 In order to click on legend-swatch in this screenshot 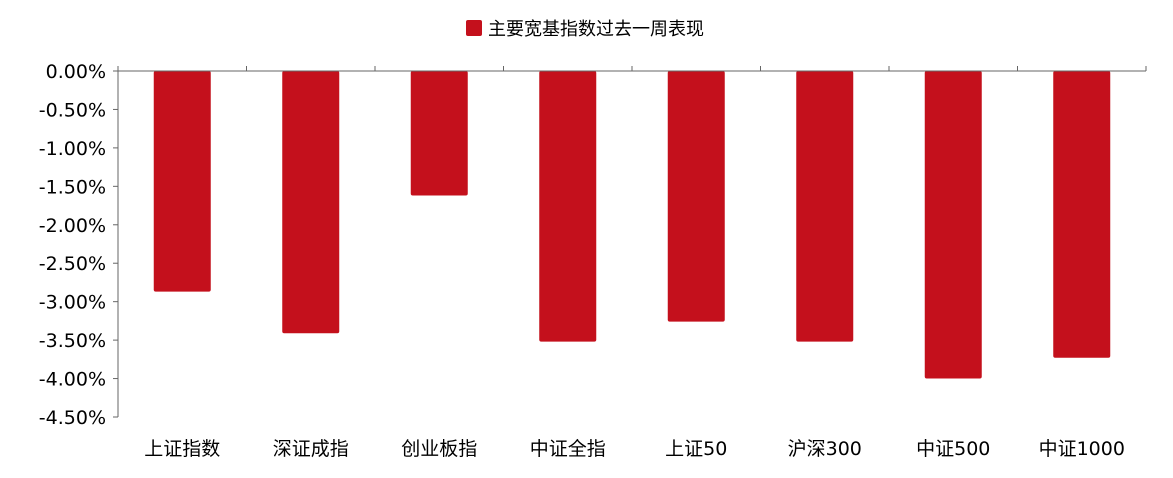, I will do `click(474, 28)`.